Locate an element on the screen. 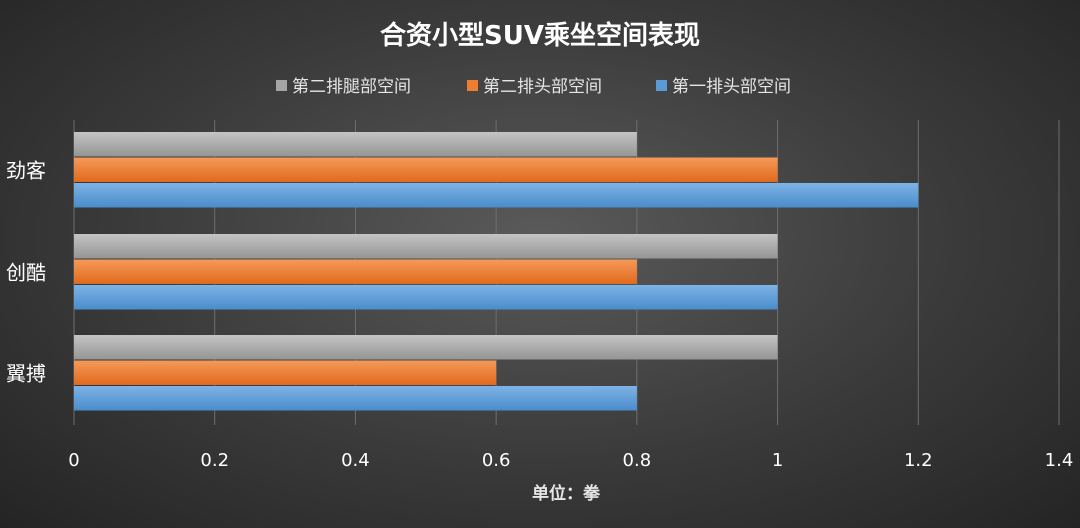 The height and width of the screenshot is (528, 1080). legend-item: 第二排头部空间 is located at coordinates (534, 87).